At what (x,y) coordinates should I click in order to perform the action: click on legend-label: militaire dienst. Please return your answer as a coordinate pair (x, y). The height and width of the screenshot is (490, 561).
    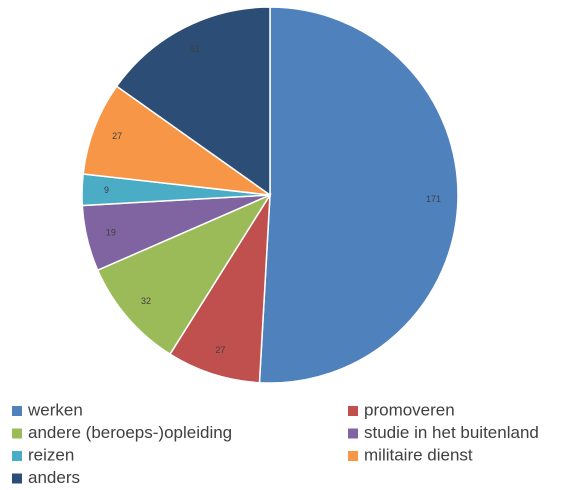
    Looking at the image, I should click on (418, 454).